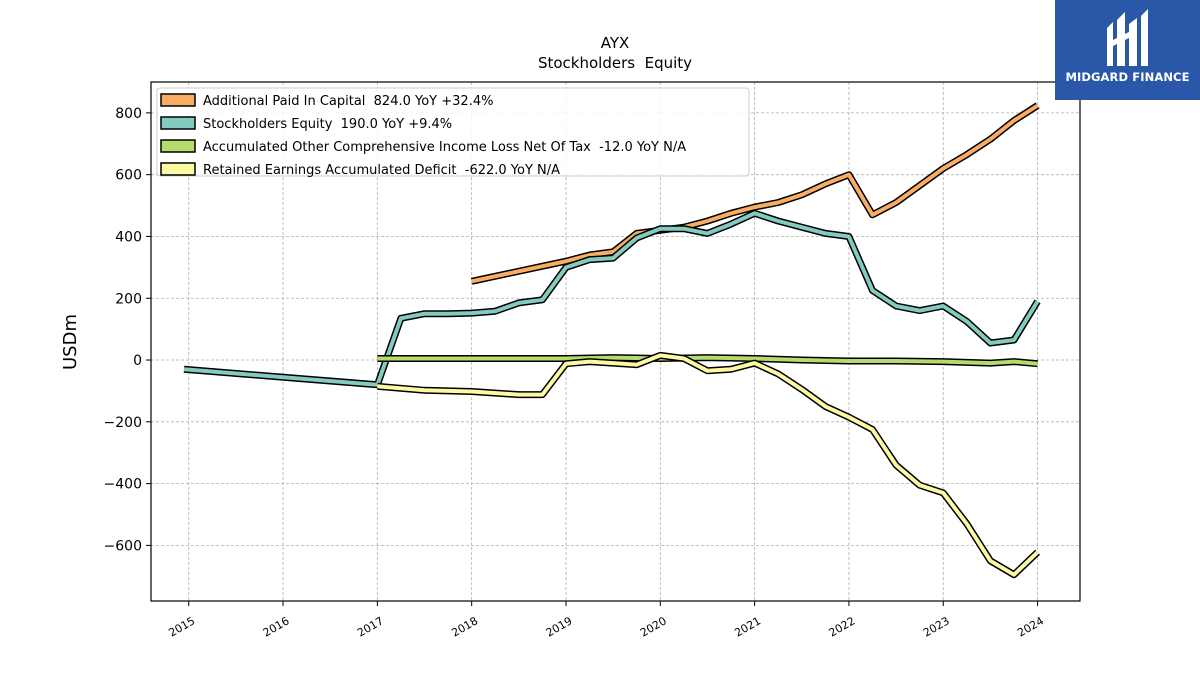  Describe the element at coordinates (276, 626) in the screenshot. I see `x-tick-label: 2016` at that location.